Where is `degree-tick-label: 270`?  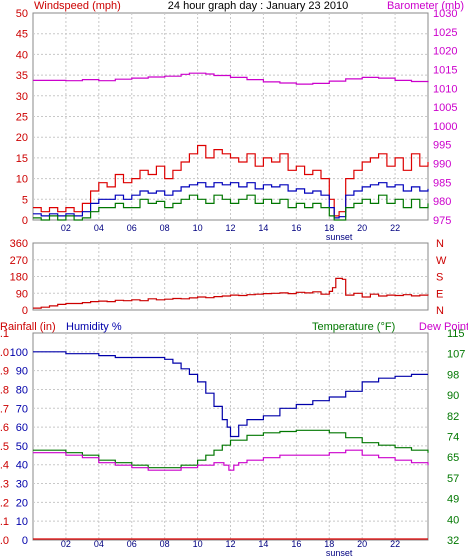 degree-tick-label: 270 is located at coordinates (19, 261).